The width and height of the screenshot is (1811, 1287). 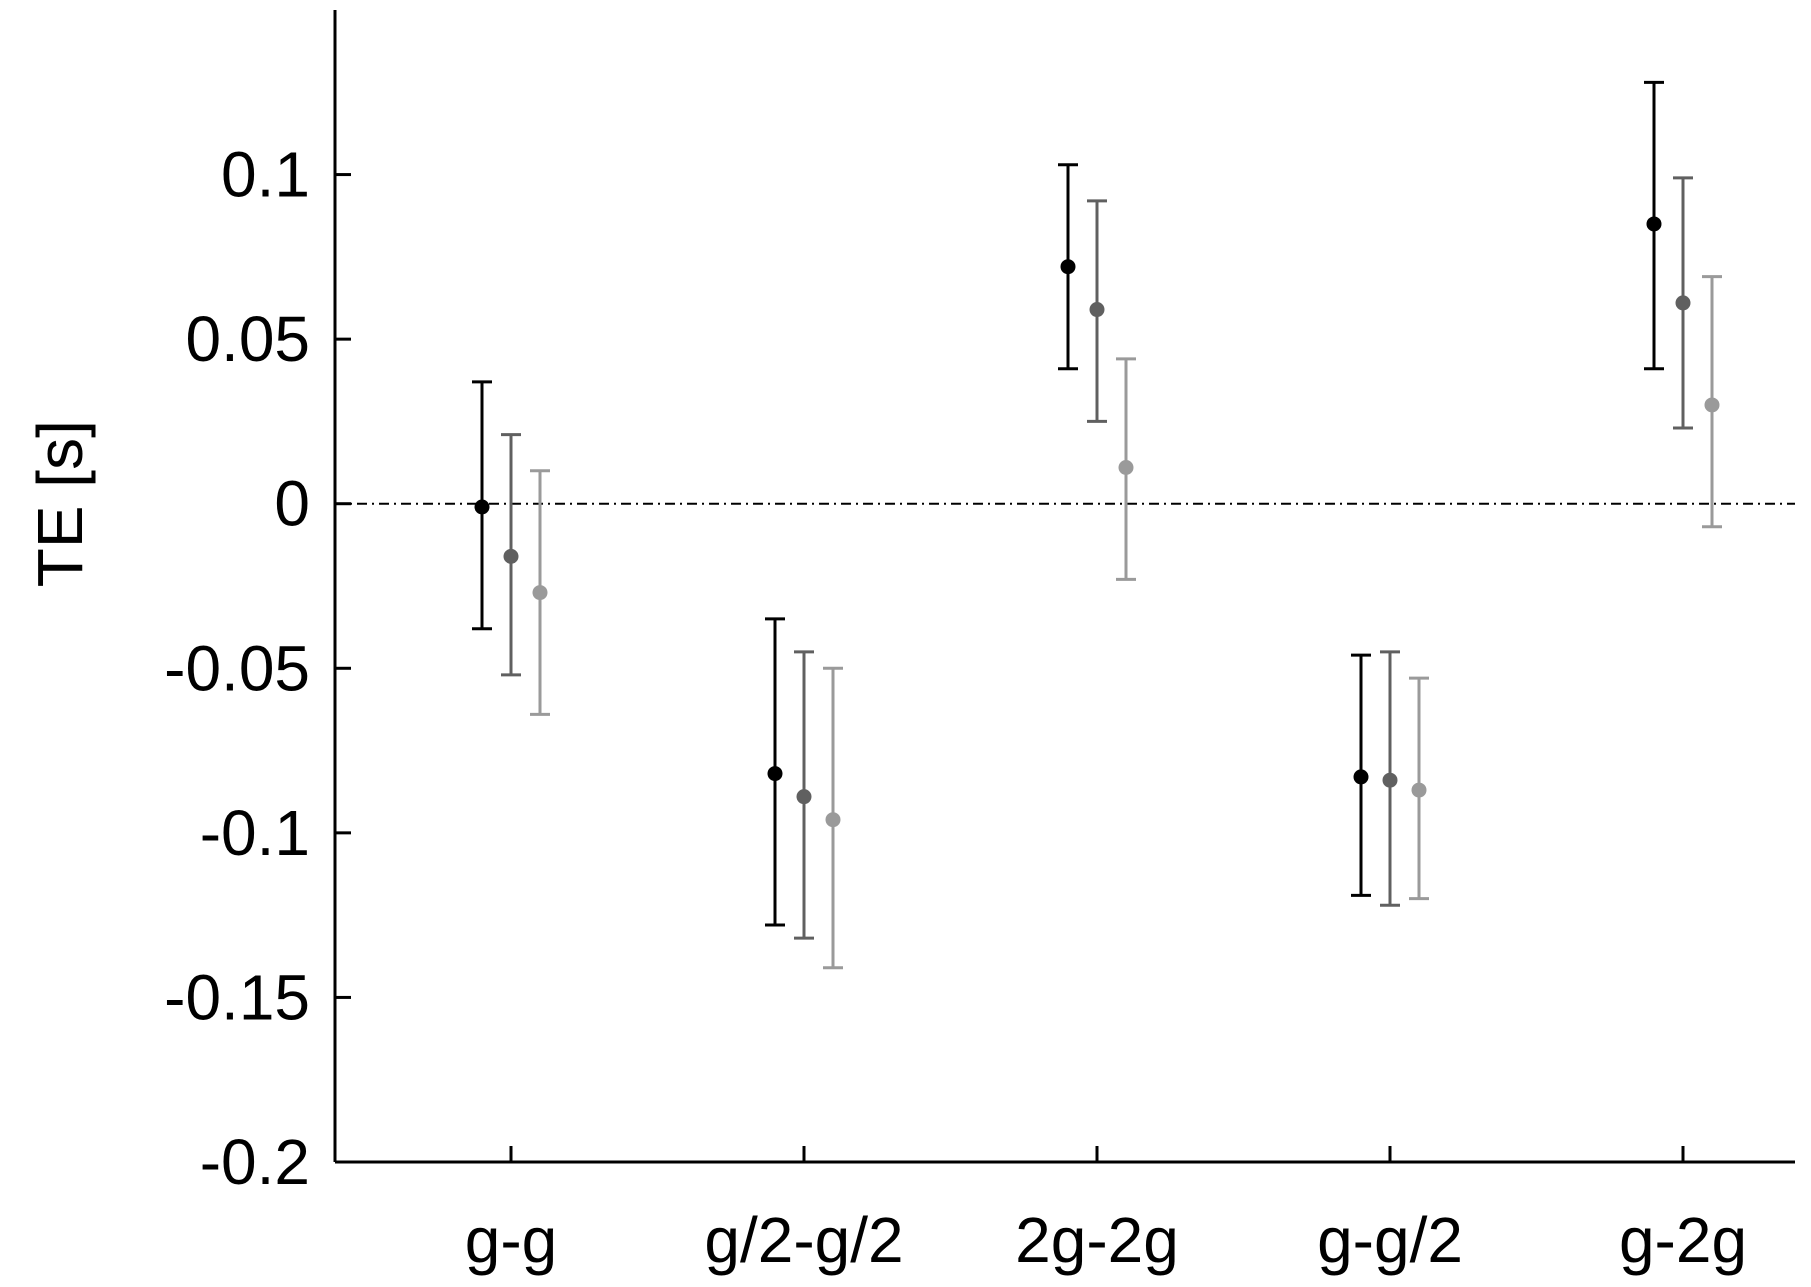 I want to click on y-tick-label: 0.1, so click(x=265, y=175).